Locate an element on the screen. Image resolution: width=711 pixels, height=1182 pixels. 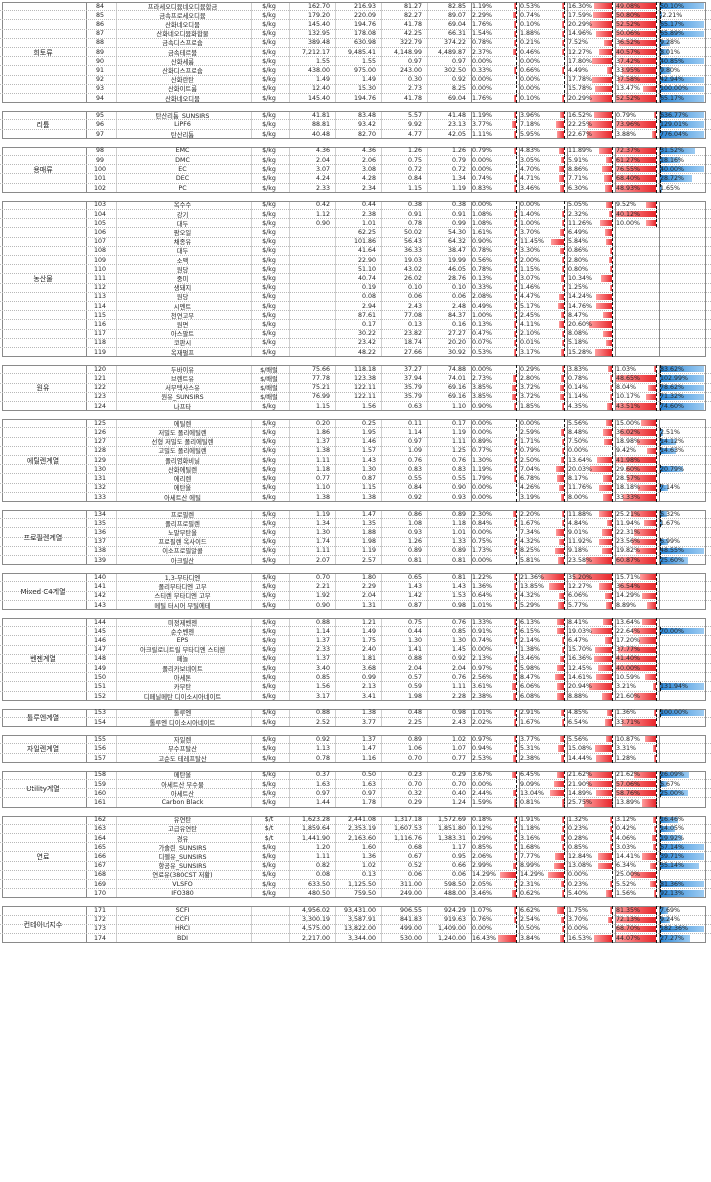
item-name: 채종유 is located at coordinates (182, 242).